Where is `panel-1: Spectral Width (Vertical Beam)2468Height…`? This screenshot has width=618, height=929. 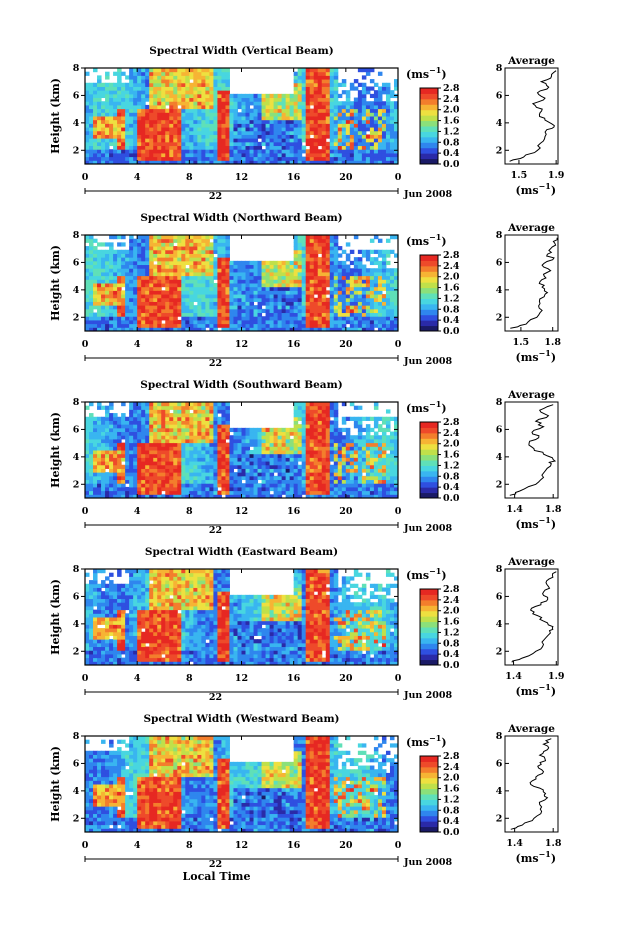 panel-1: Spectral Width (Vertical Beam)2468Height… is located at coordinates (307, 123).